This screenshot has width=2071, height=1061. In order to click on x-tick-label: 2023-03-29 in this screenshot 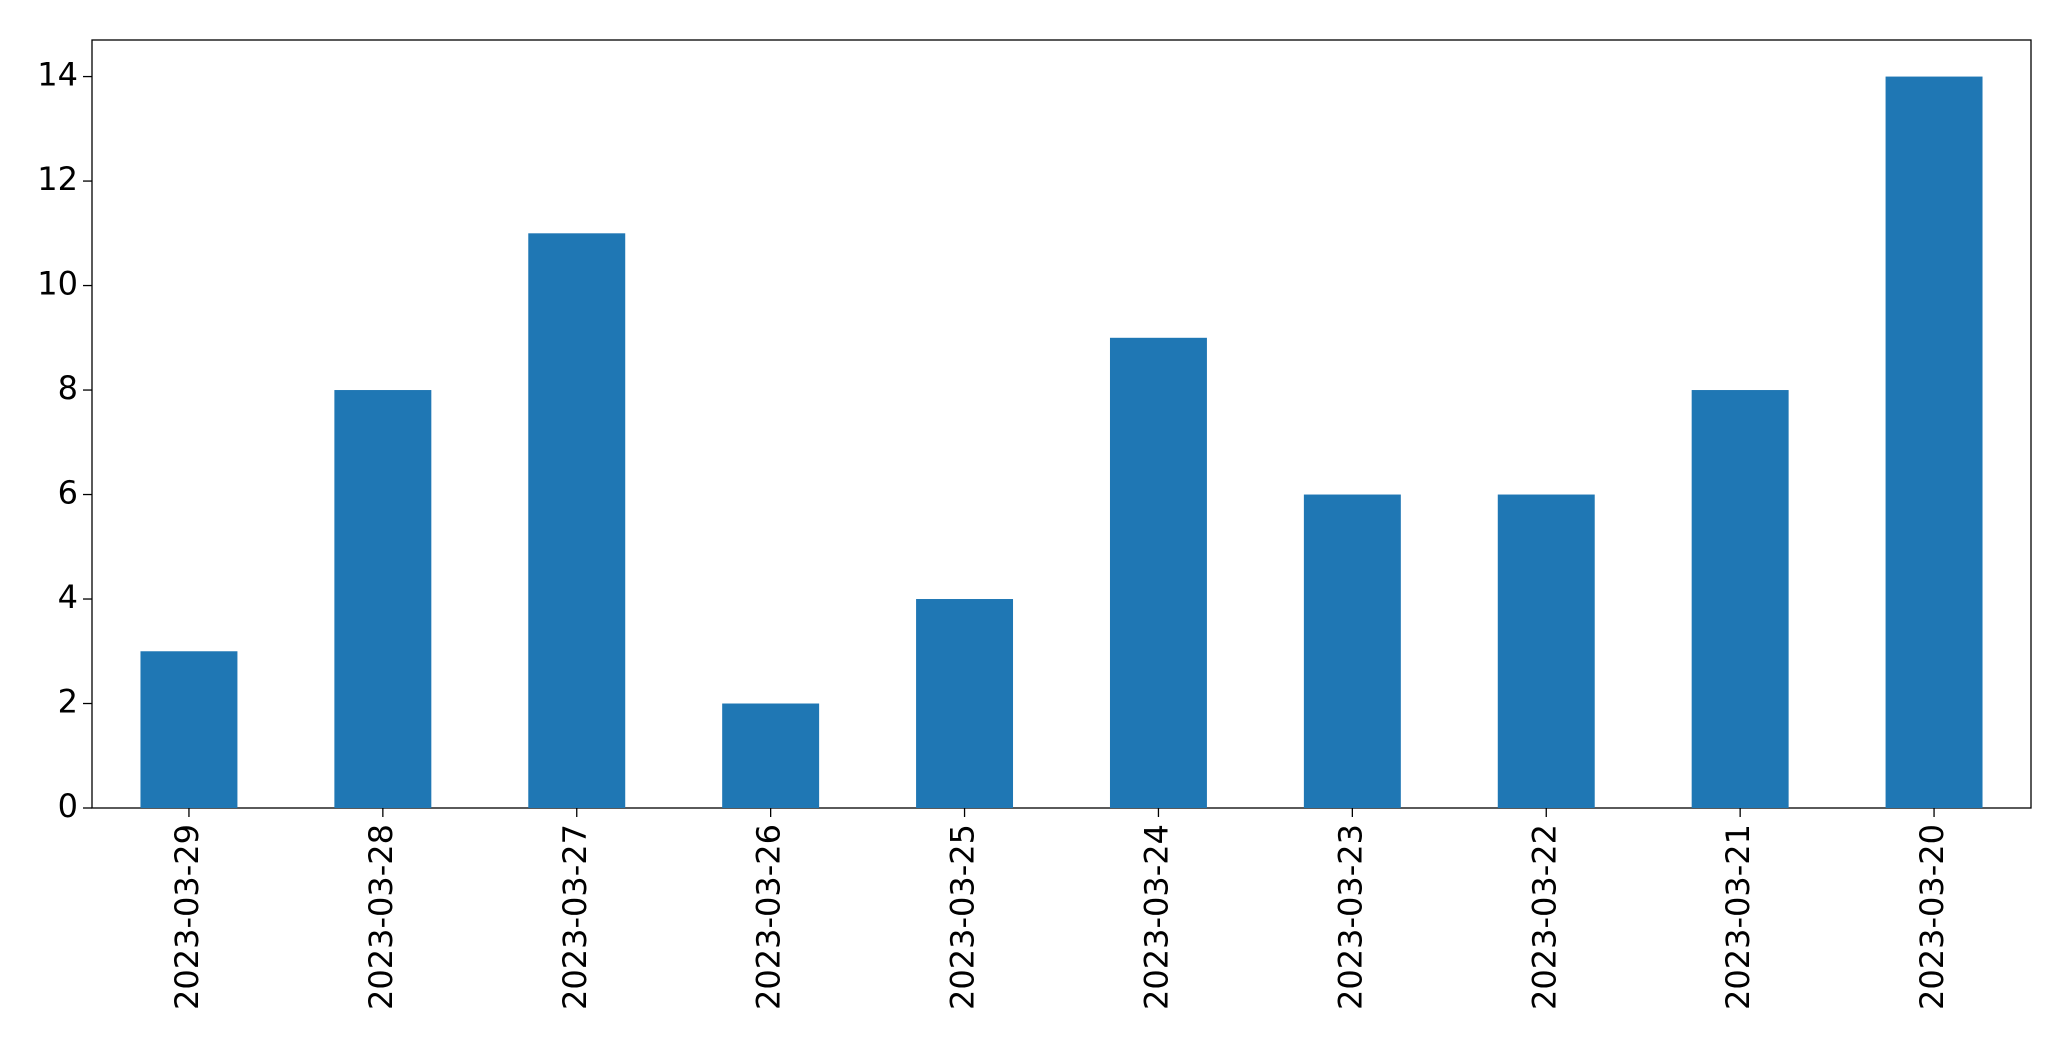, I will do `click(187, 917)`.